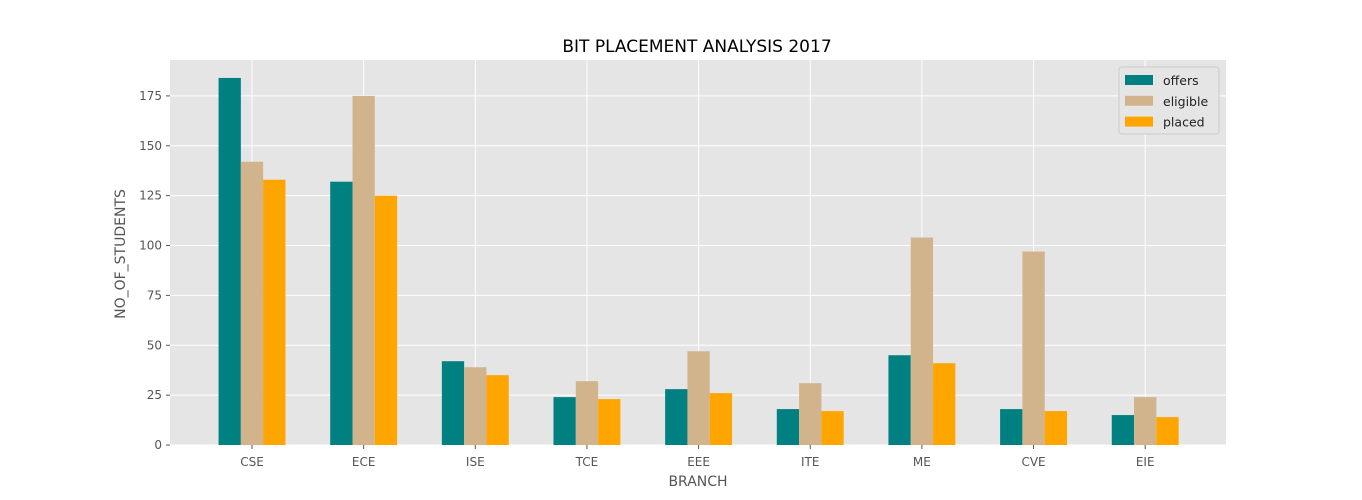  What do you see at coordinates (386, 320) in the screenshot?
I see `bar-placed-ece` at bounding box center [386, 320].